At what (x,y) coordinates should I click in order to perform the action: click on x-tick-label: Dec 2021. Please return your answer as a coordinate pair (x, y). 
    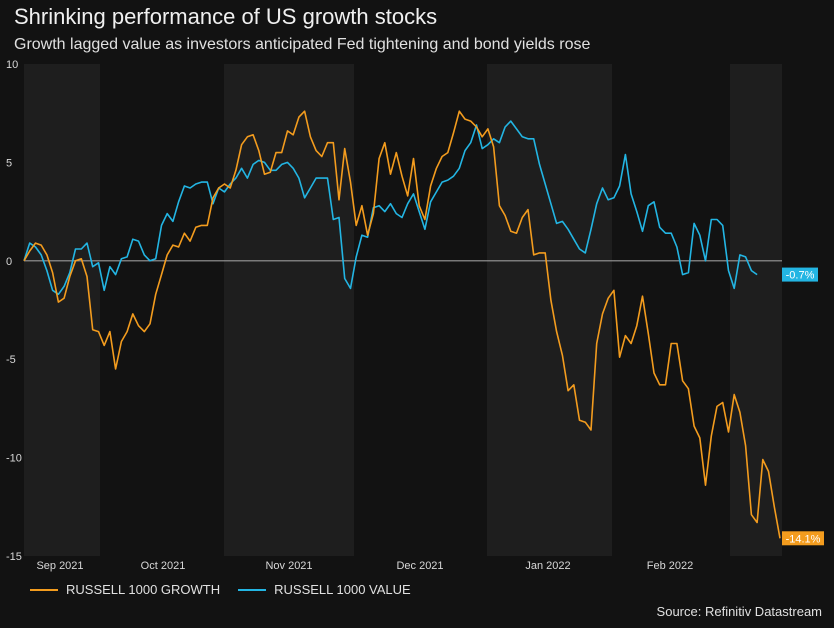
    Looking at the image, I should click on (419, 566).